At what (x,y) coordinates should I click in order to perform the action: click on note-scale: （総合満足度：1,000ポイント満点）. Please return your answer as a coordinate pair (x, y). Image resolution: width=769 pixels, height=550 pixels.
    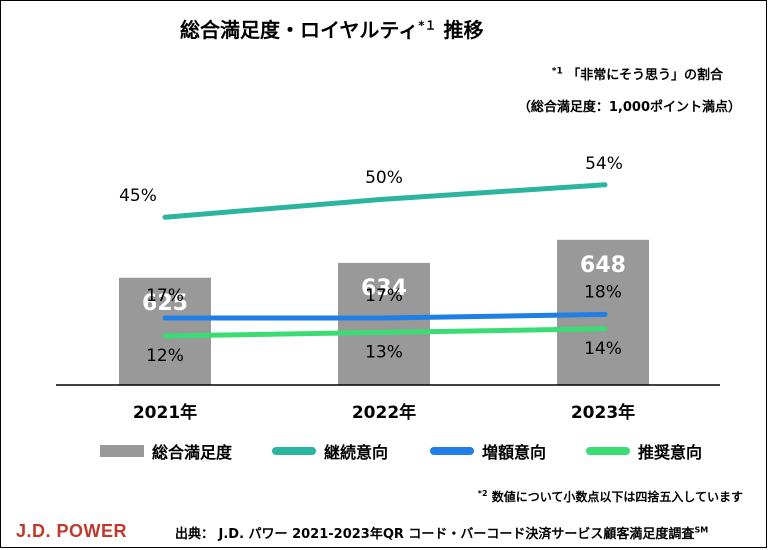
    Looking at the image, I should click on (629, 107).